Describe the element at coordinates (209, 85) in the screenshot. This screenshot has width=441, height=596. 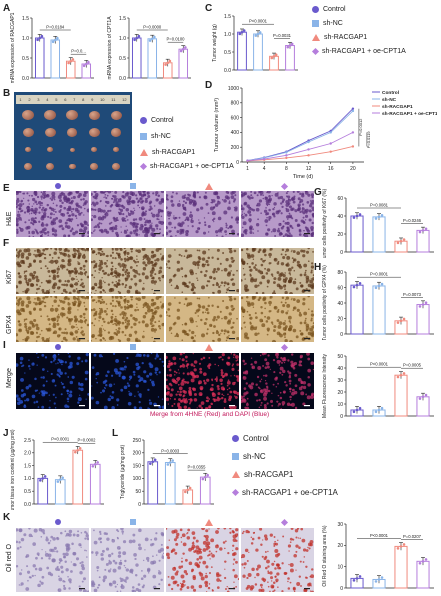
I see `panel-label-d: D` at that location.